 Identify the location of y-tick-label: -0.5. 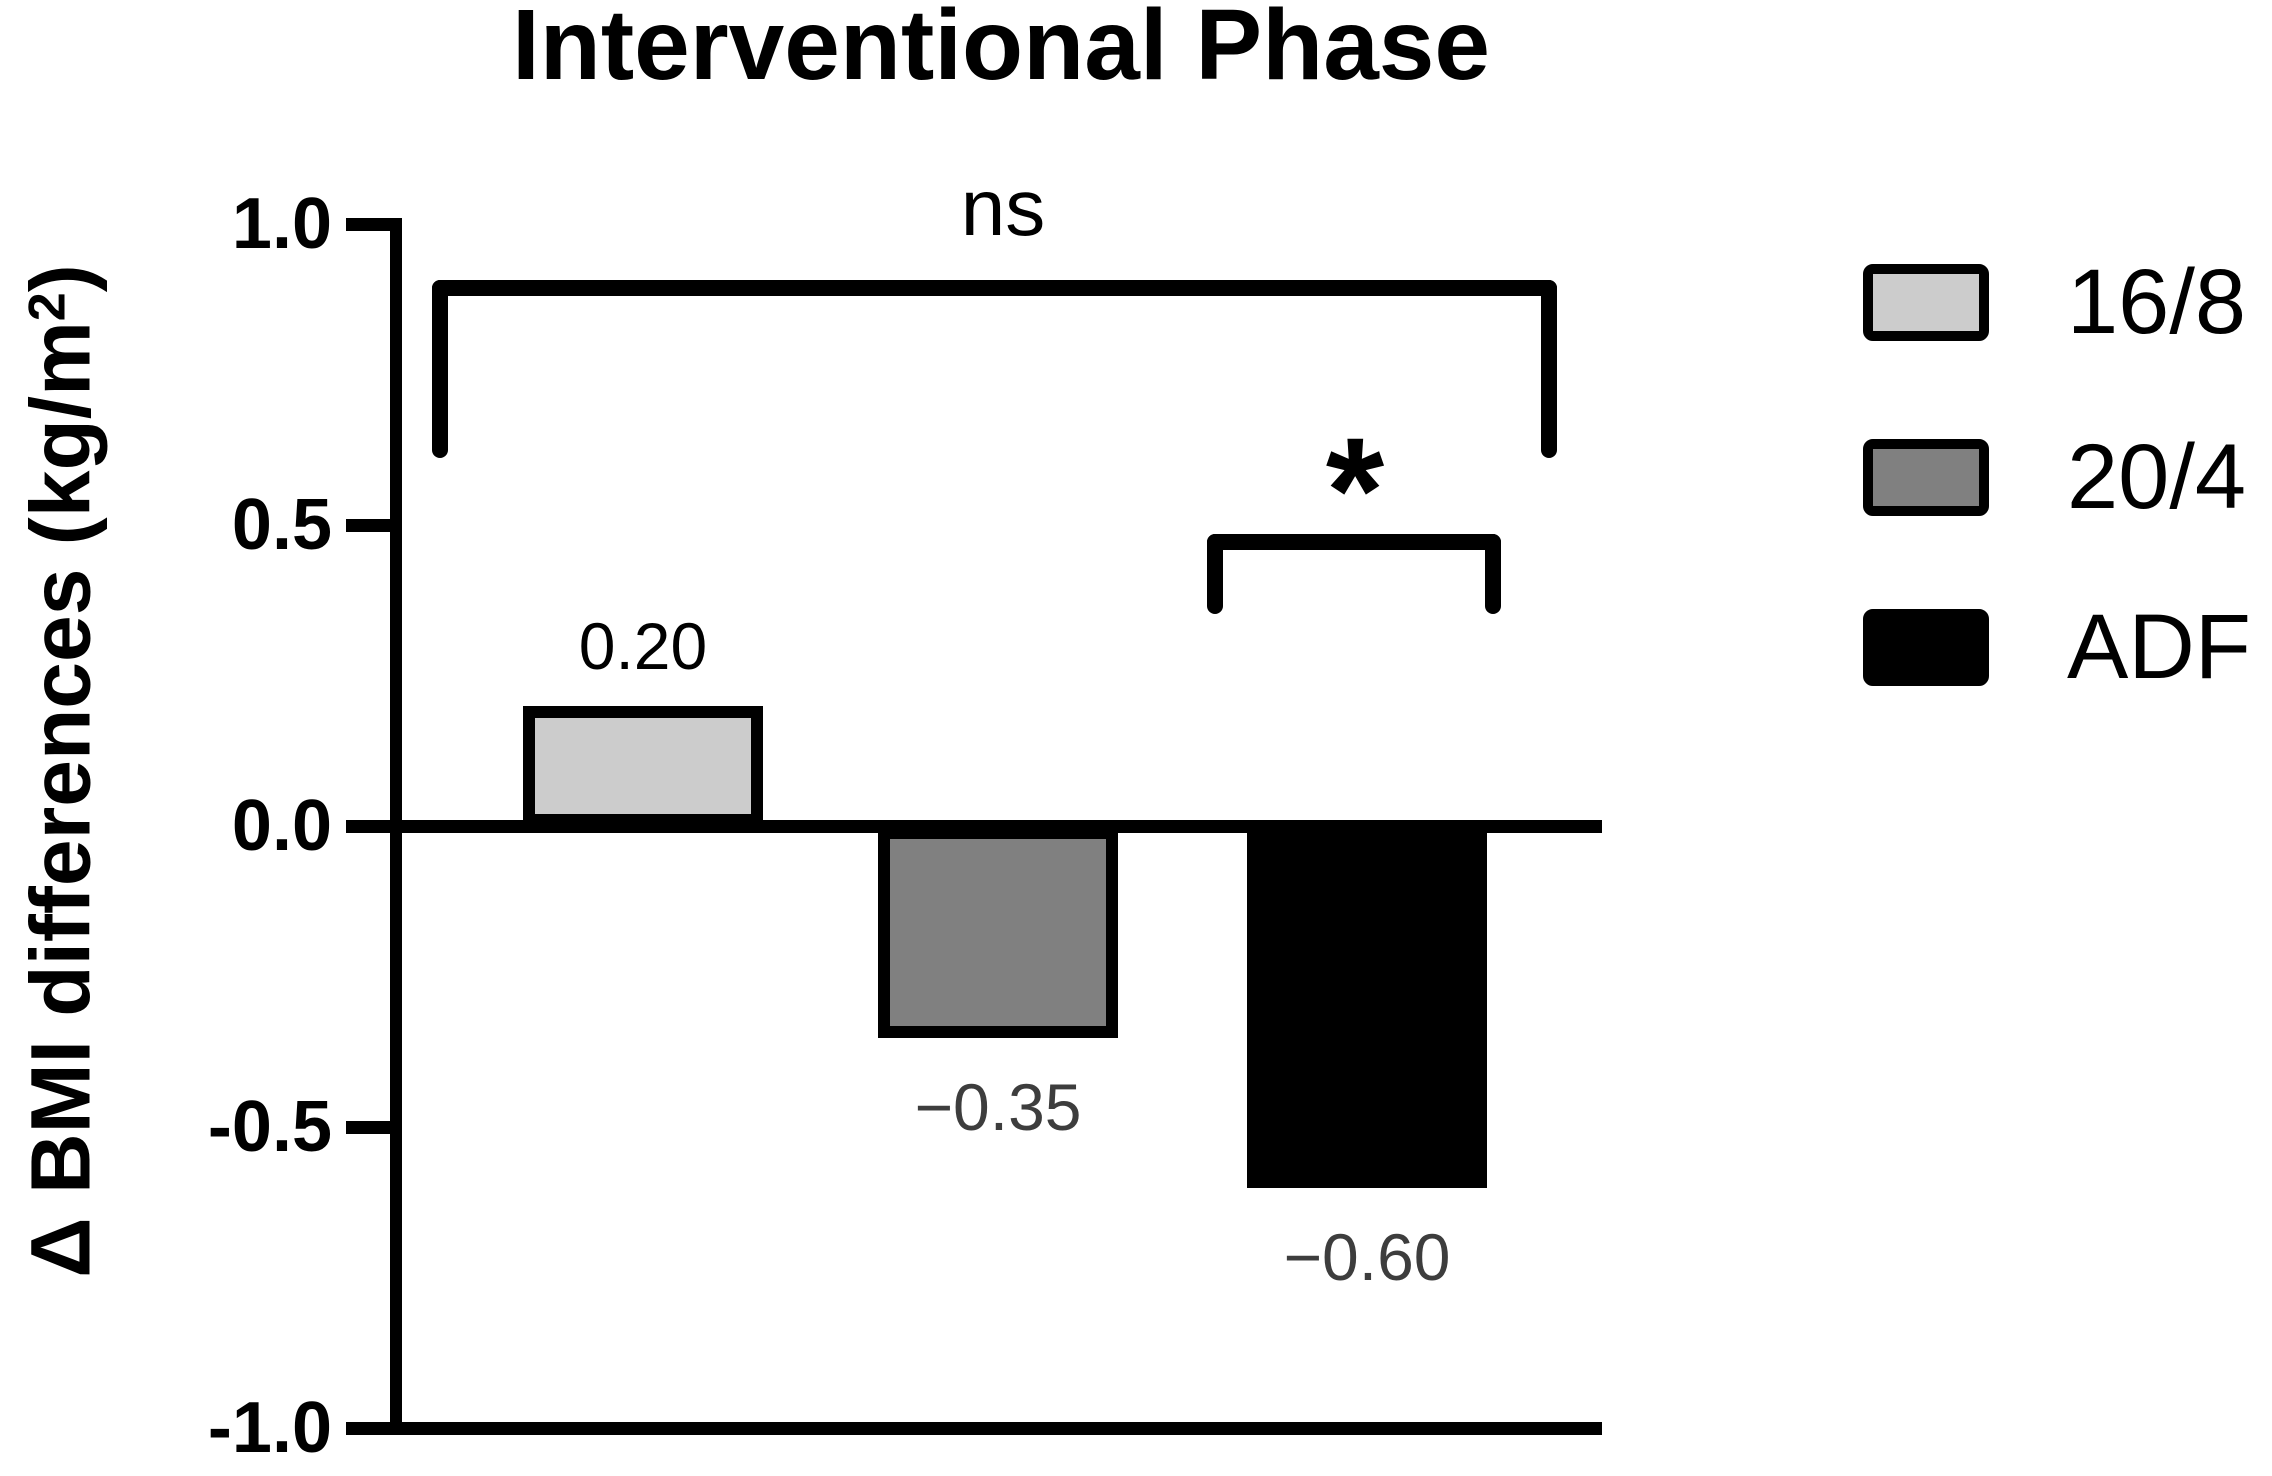
(269, 1127).